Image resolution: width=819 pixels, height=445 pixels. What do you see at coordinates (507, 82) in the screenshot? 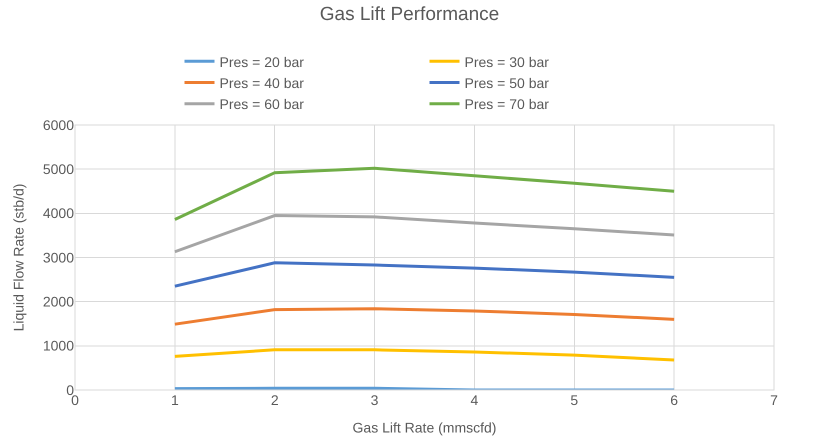
I see `legend-label: Pres = 50 bar` at bounding box center [507, 82].